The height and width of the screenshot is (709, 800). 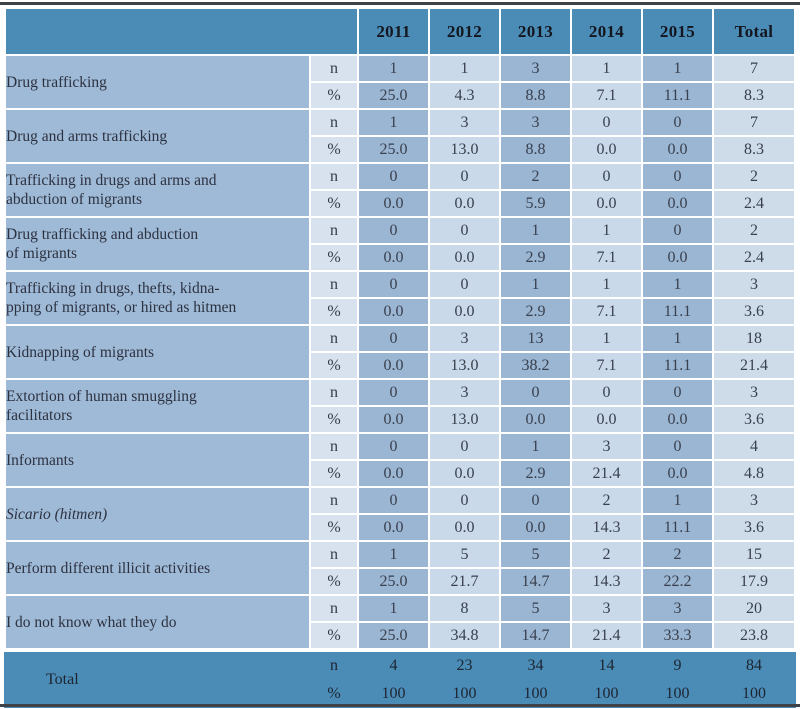 What do you see at coordinates (400, 705) in the screenshot?
I see `bottom-frame-border` at bounding box center [400, 705].